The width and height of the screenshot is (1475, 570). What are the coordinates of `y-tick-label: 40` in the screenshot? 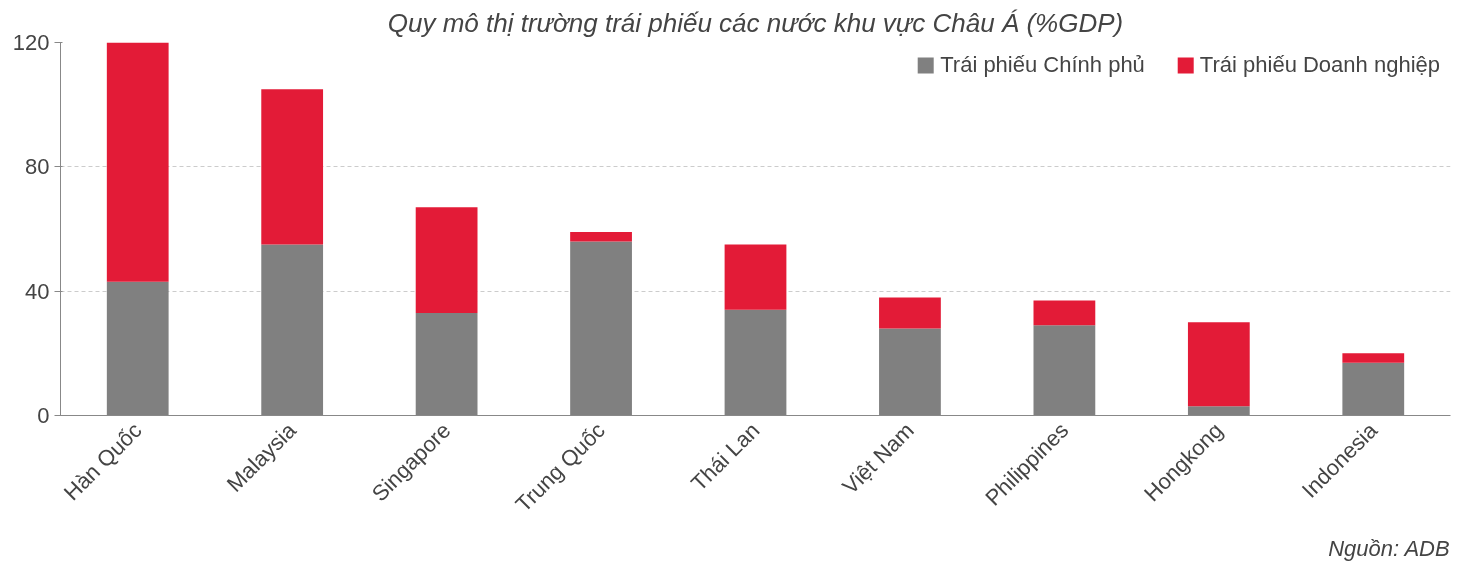 It's located at (37, 291).